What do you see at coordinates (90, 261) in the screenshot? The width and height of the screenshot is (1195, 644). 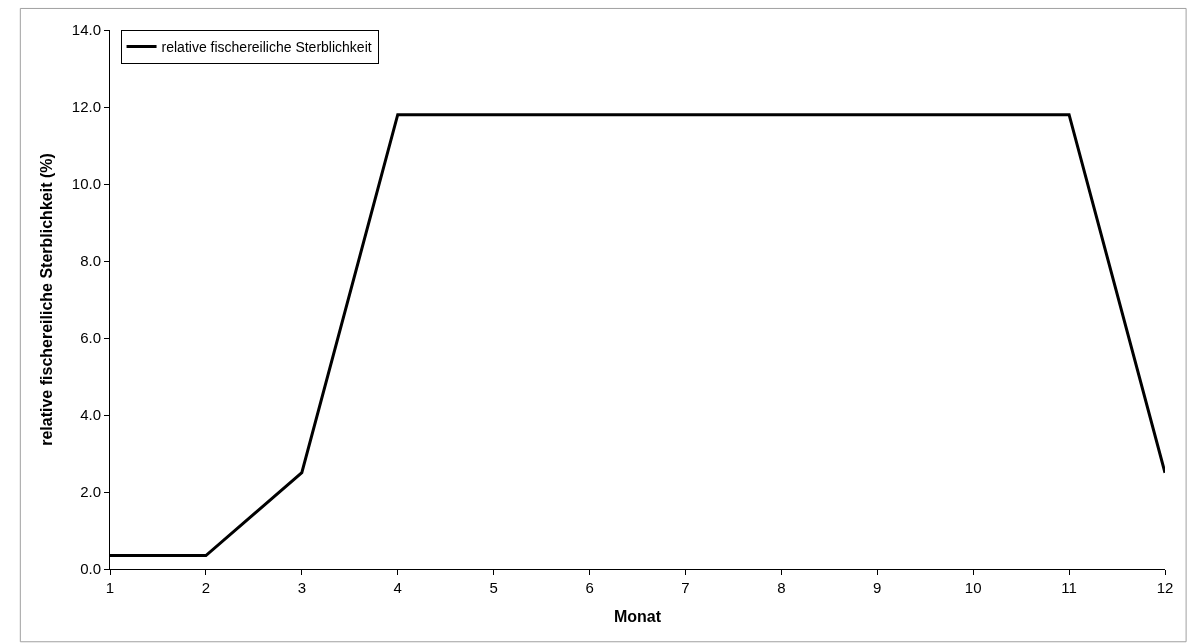 I see `y-tick-label: 8.0` at bounding box center [90, 261].